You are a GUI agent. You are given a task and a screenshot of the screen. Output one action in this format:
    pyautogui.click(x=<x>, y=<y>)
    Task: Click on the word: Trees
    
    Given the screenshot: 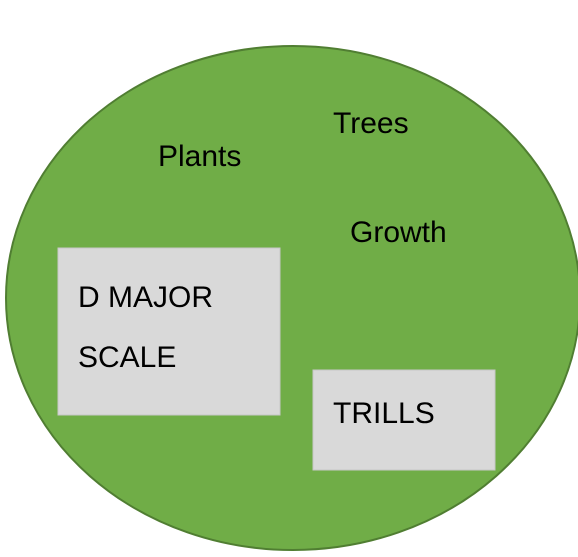 What is the action you would take?
    pyautogui.click(x=371, y=123)
    